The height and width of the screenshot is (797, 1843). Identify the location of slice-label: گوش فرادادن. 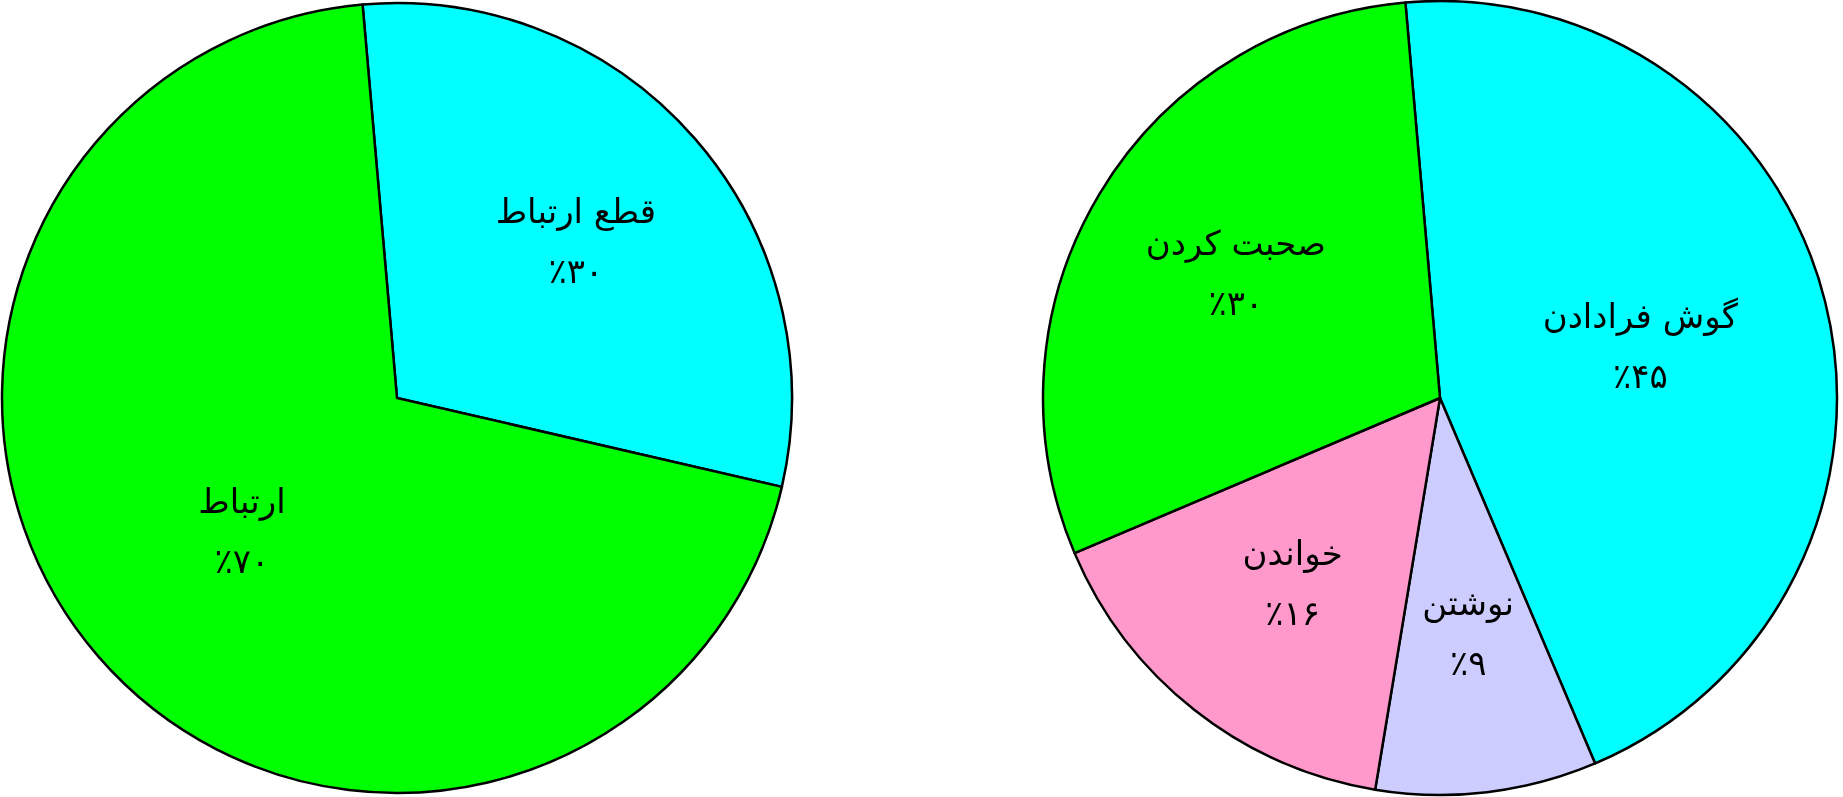
(1640, 317).